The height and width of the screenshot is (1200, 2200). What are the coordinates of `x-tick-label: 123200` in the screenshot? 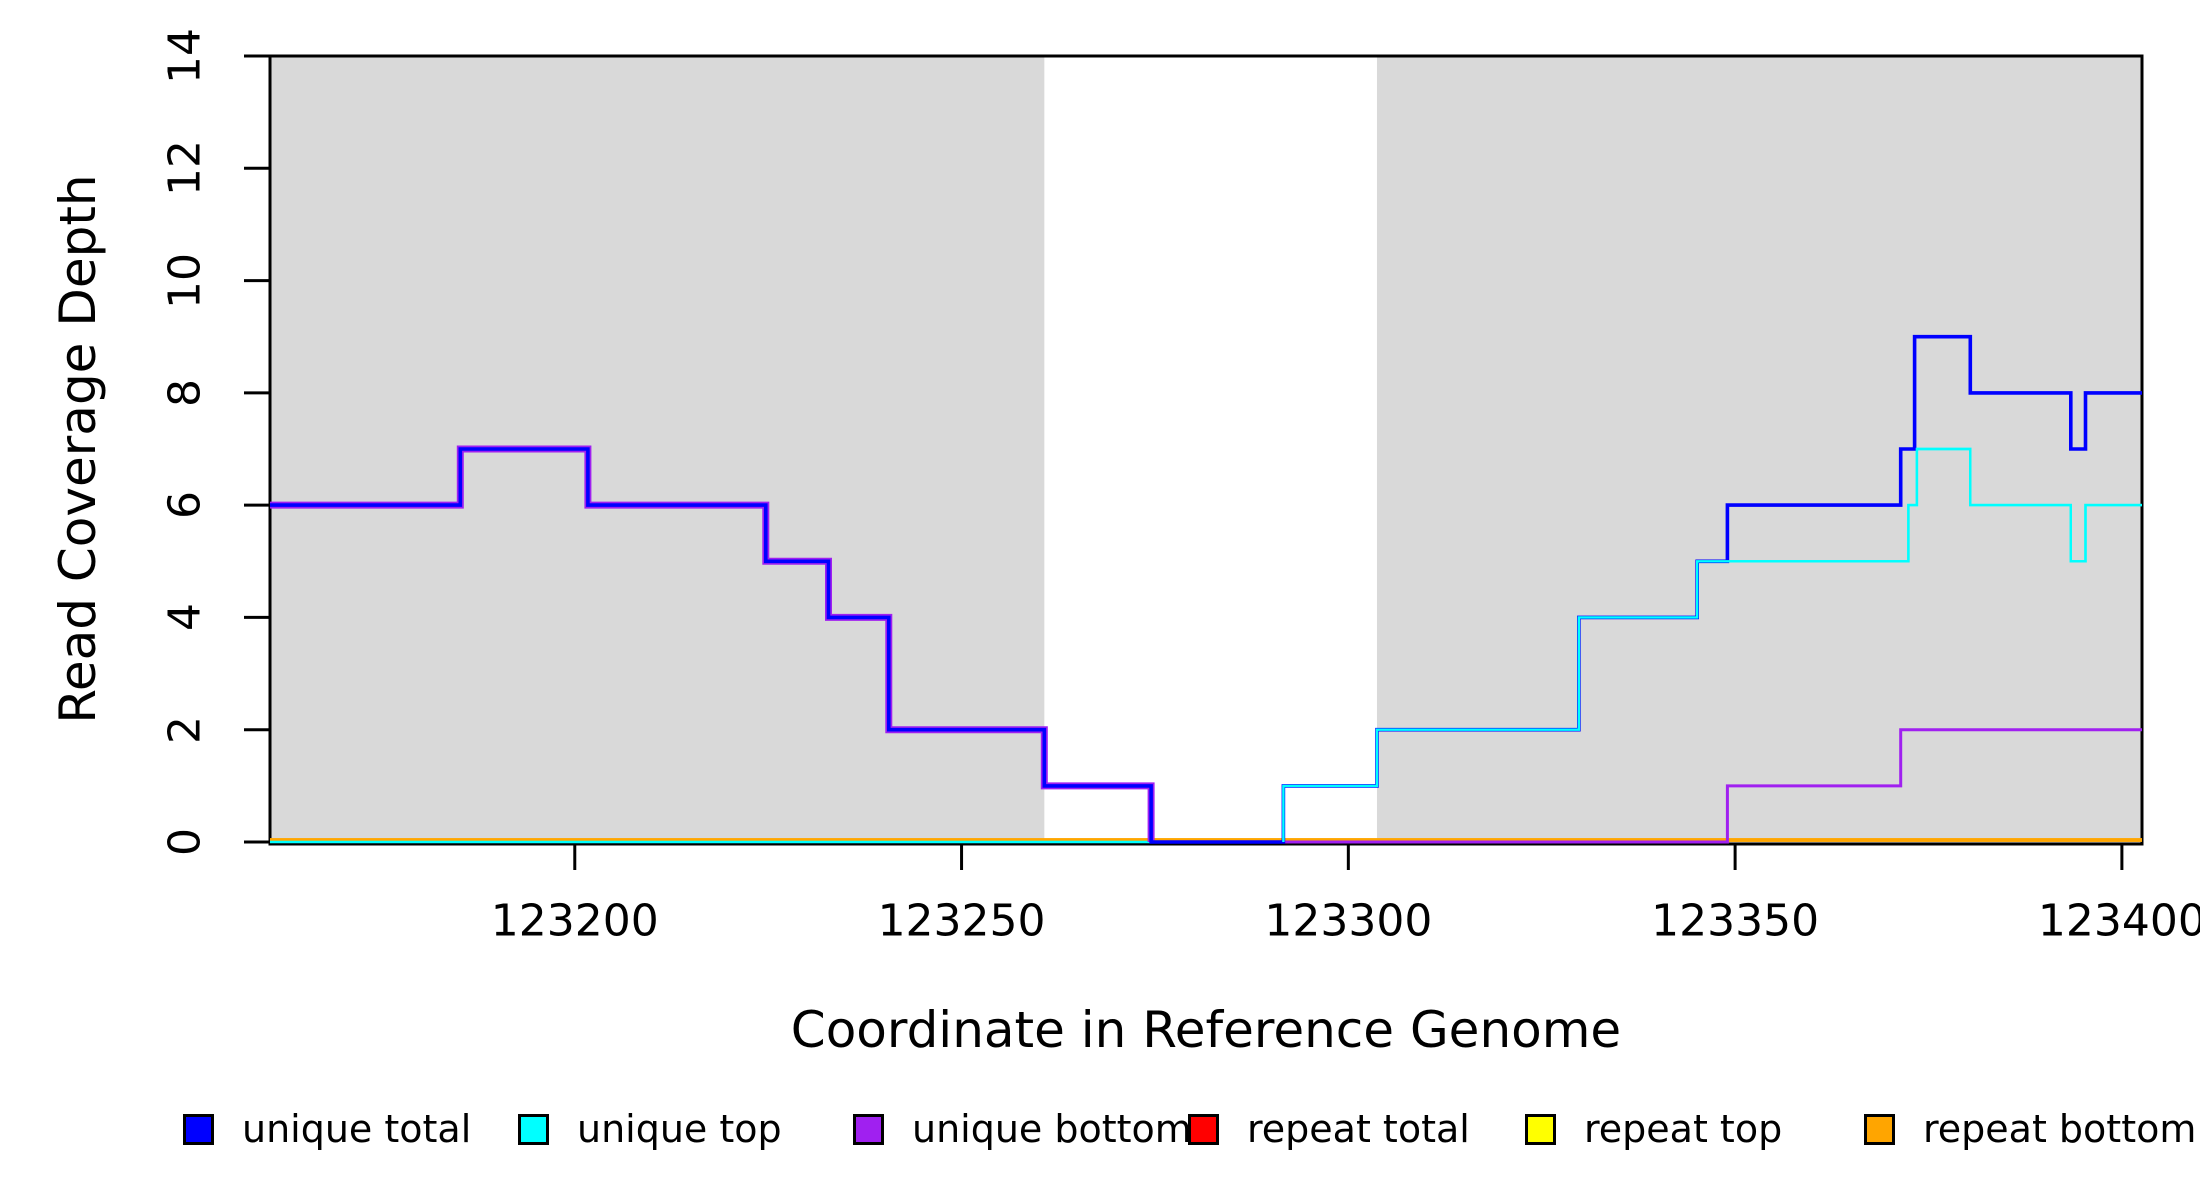 It's located at (574, 921).